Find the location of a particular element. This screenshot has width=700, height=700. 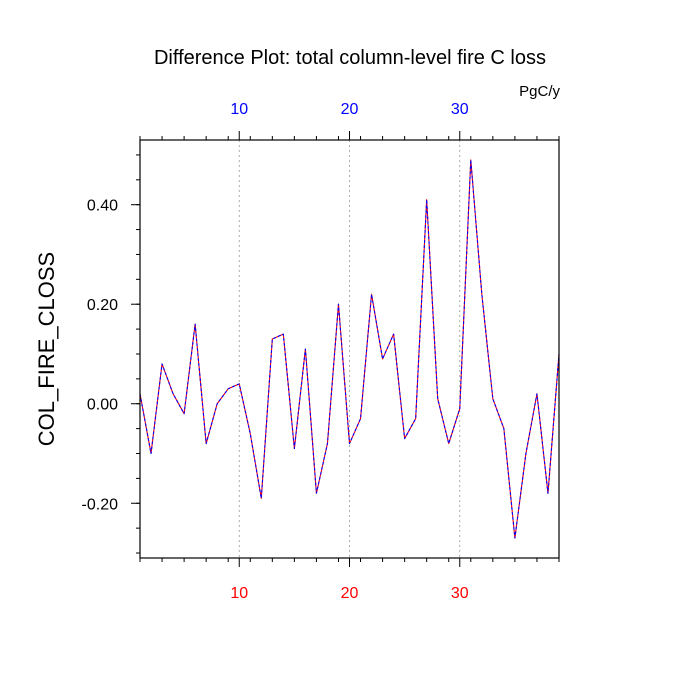

y-tick-label: 0.20 is located at coordinates (102, 305).